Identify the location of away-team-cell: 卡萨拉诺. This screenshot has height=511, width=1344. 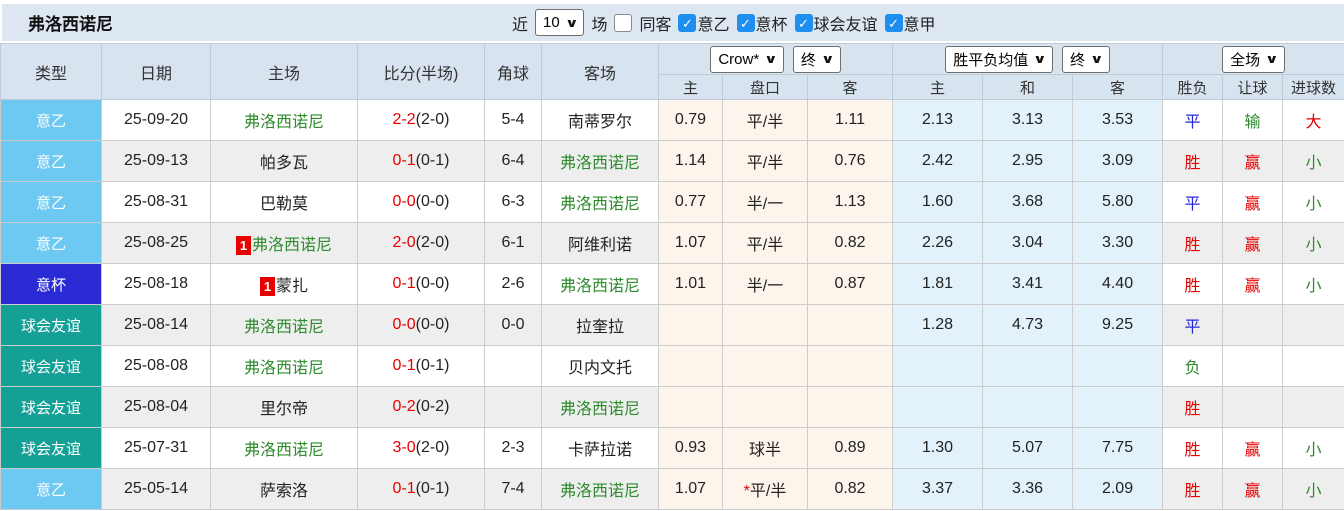
(600, 448).